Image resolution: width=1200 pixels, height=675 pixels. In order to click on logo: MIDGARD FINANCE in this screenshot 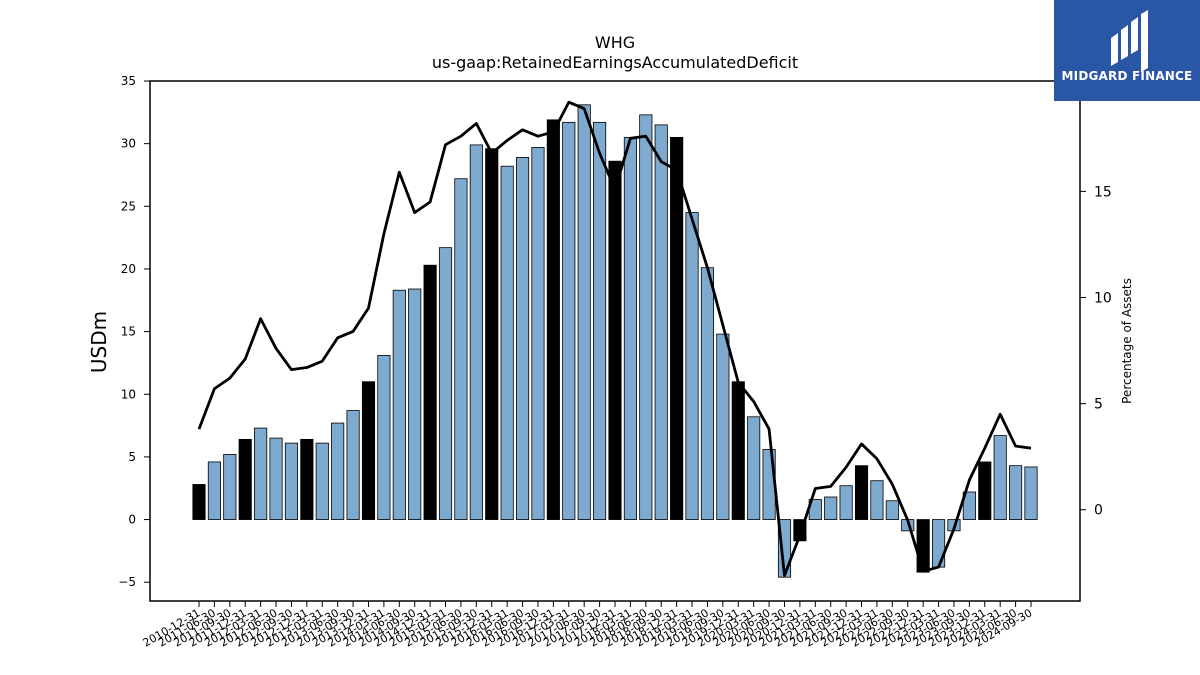, I will do `click(1127, 50)`.